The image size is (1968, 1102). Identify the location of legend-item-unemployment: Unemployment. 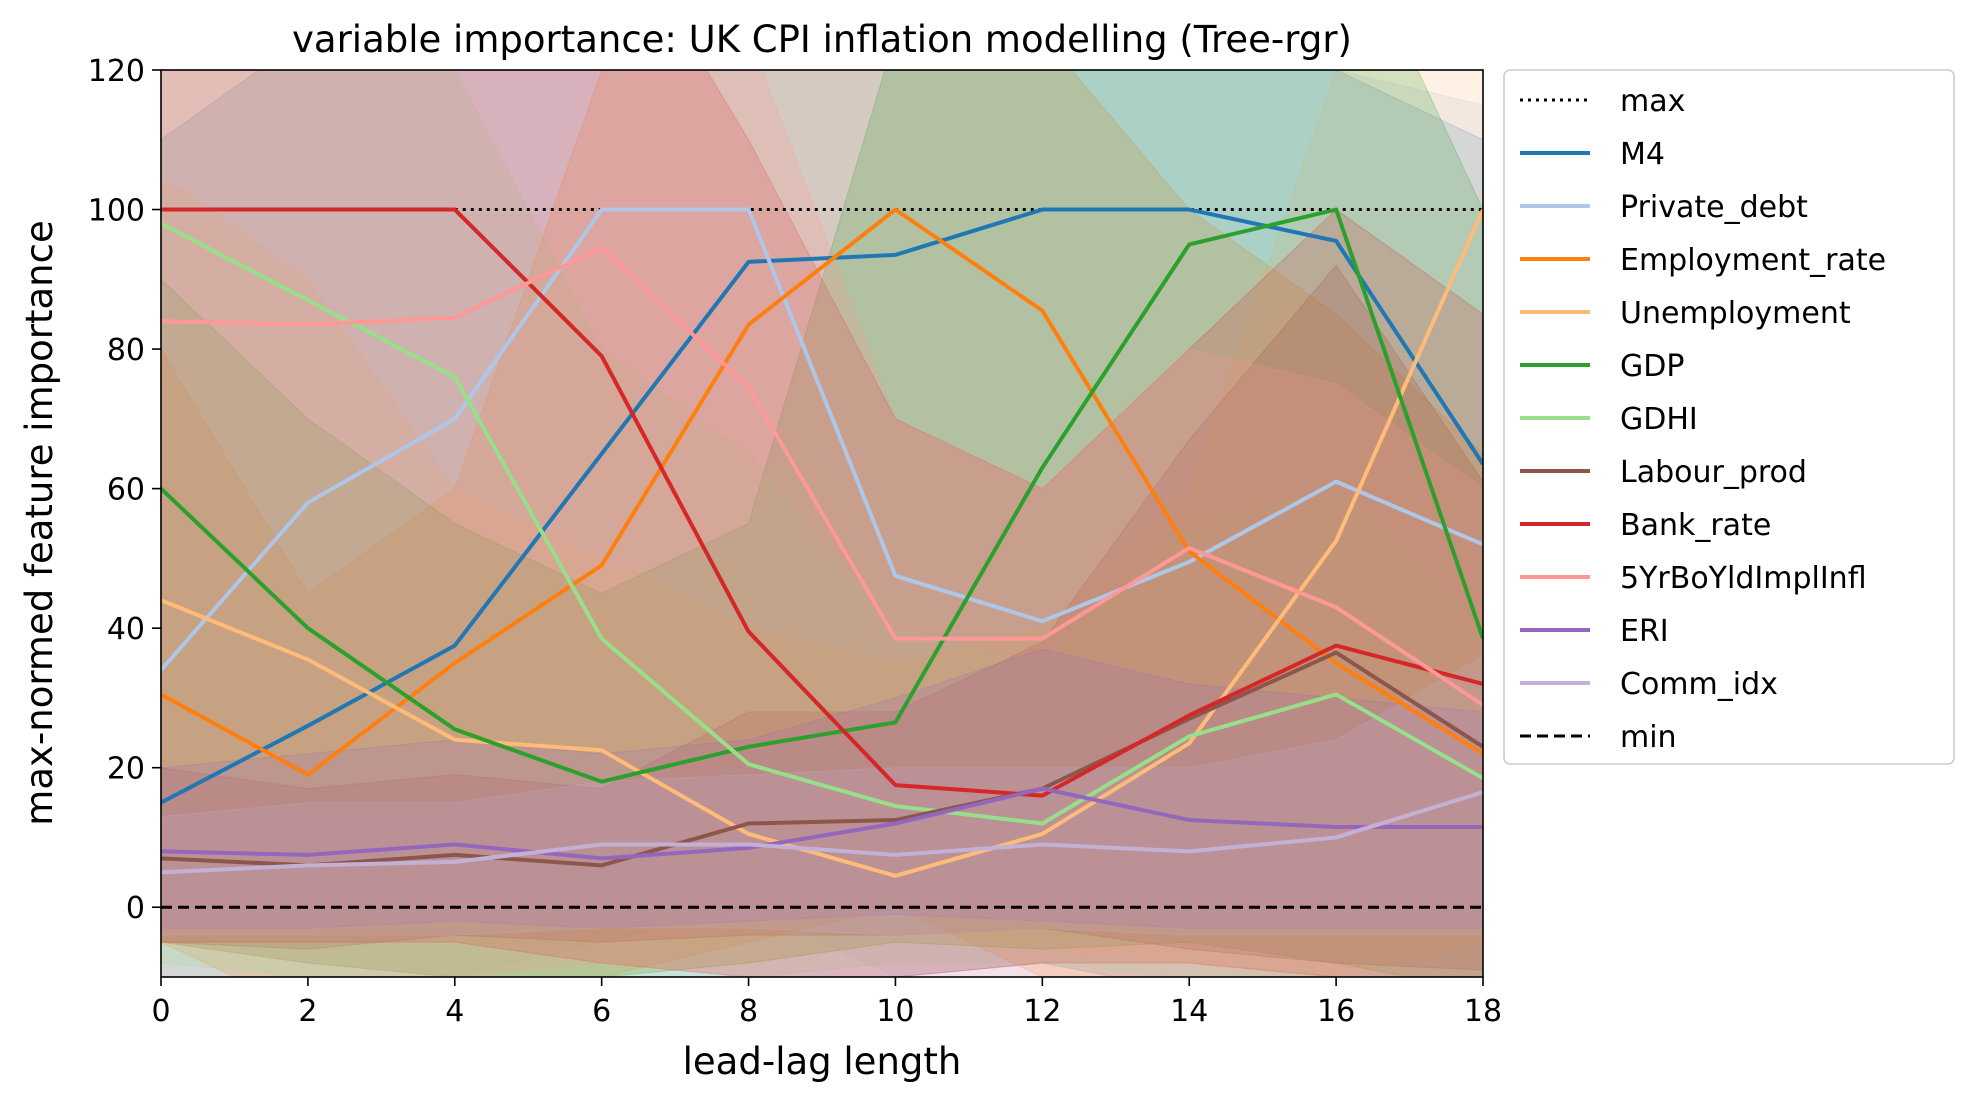
(1685, 313).